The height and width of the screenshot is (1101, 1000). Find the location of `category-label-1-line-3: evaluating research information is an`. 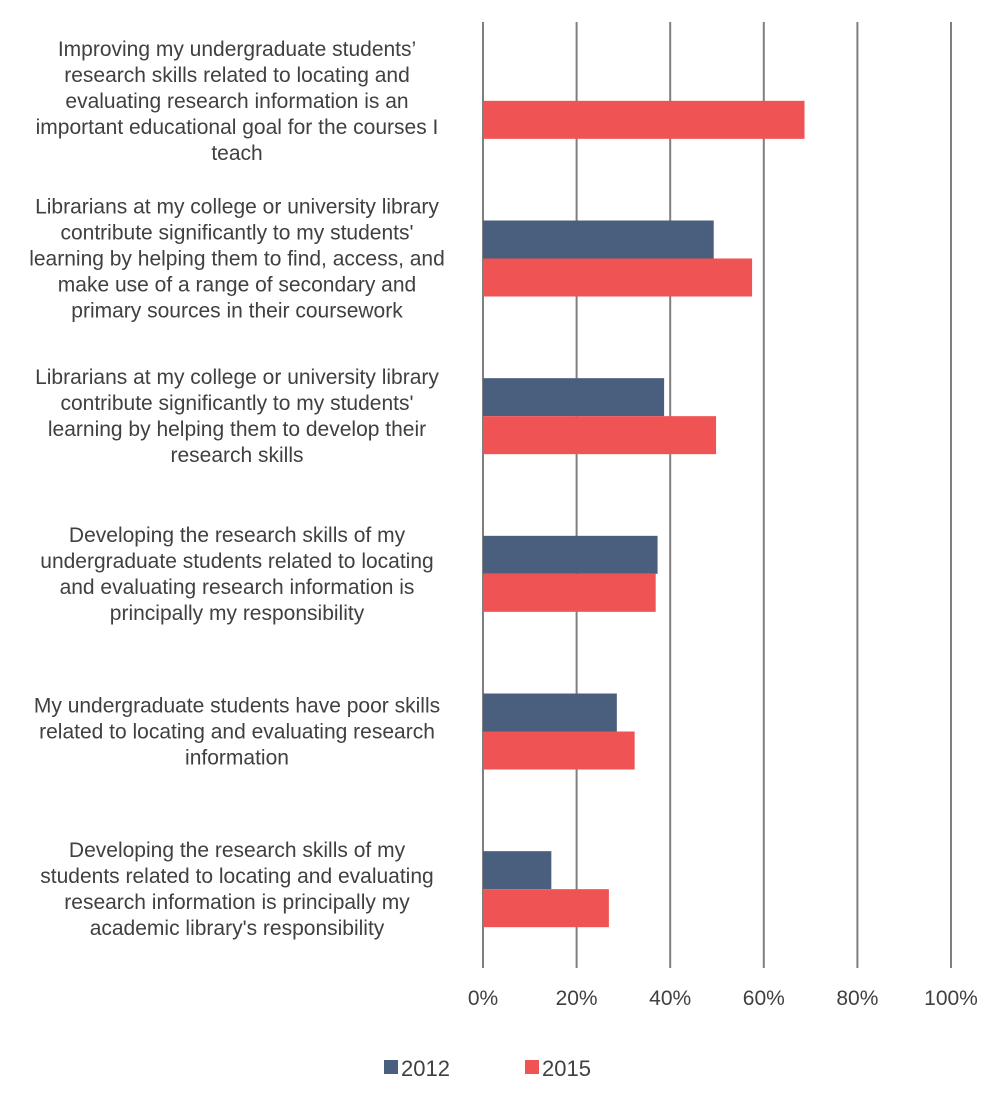

category-label-1-line-3: evaluating research information is an is located at coordinates (236, 101).